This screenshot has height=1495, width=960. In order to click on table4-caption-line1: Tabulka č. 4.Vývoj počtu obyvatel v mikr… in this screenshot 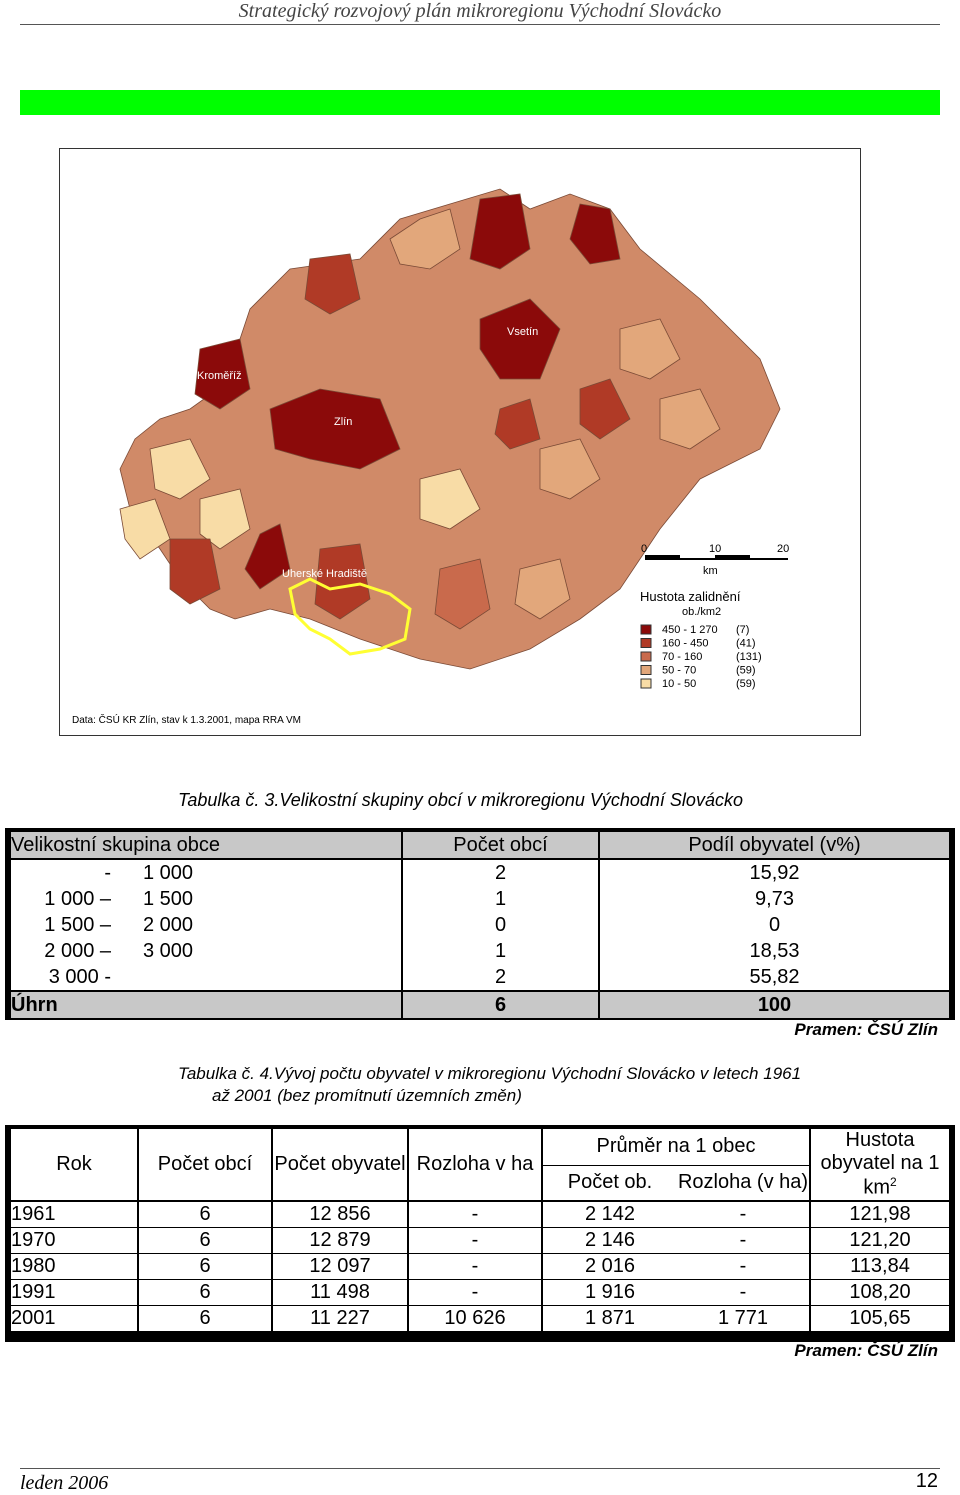, I will do `click(490, 1073)`.